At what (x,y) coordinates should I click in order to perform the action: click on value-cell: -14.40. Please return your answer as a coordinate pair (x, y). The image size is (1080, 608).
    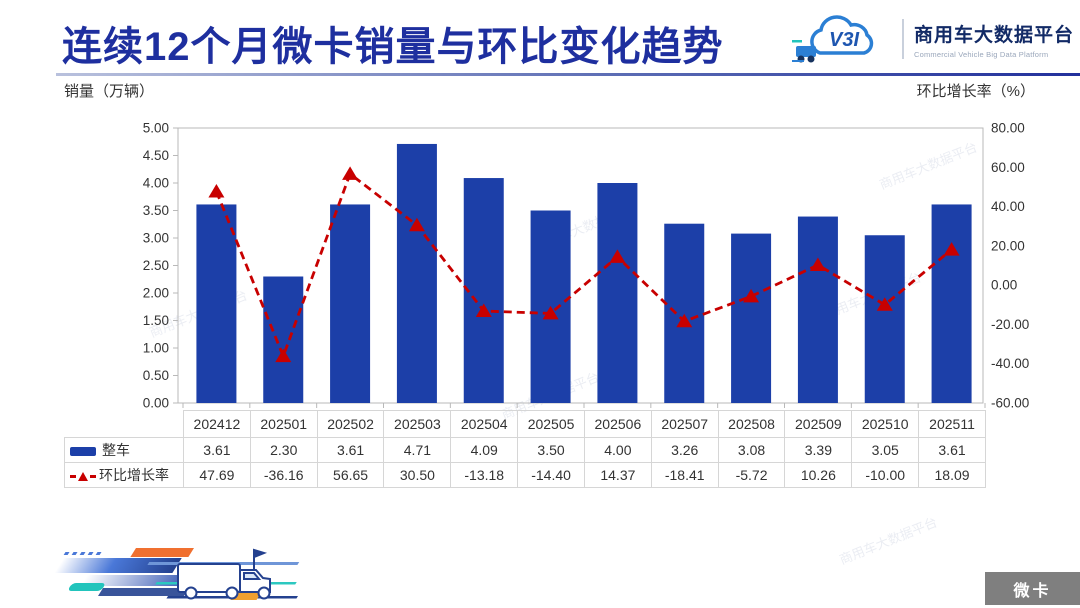
    Looking at the image, I should click on (551, 475).